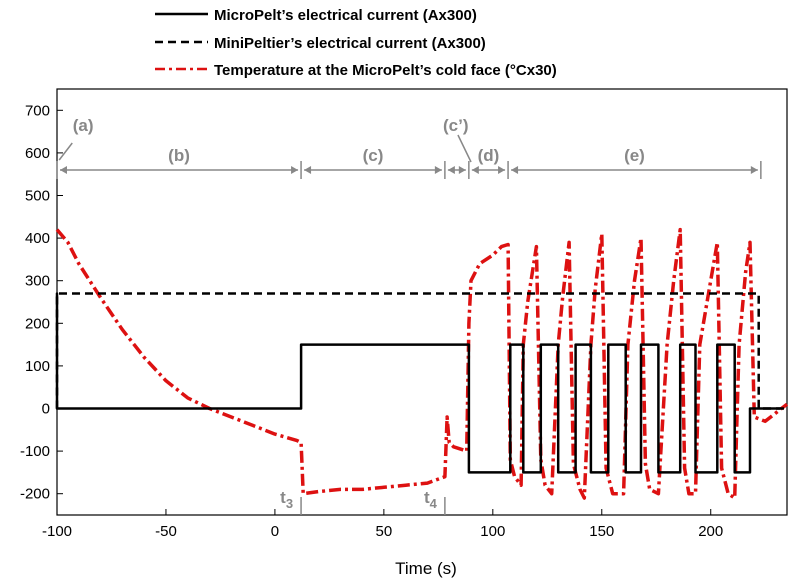 Image resolution: width=789 pixels, height=581 pixels. Describe the element at coordinates (489, 155) in the screenshot. I see `phase-label: (d)` at that location.